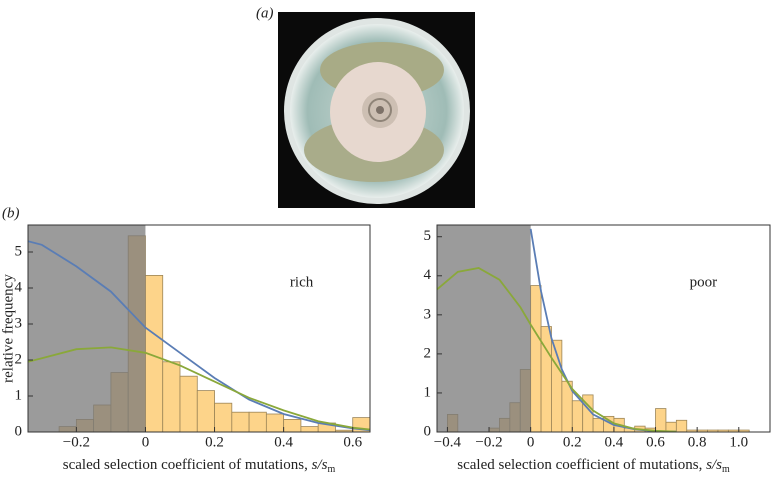 The width and height of the screenshot is (778, 485). Describe the element at coordinates (265, 13) in the screenshot. I see `panel-label: (a)` at that location.